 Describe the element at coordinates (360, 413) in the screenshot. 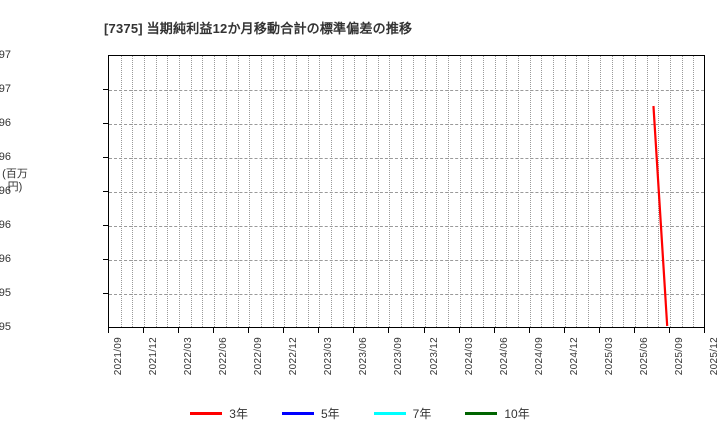

I see `chart-legend: 3年 5年 7年 10年` at that location.